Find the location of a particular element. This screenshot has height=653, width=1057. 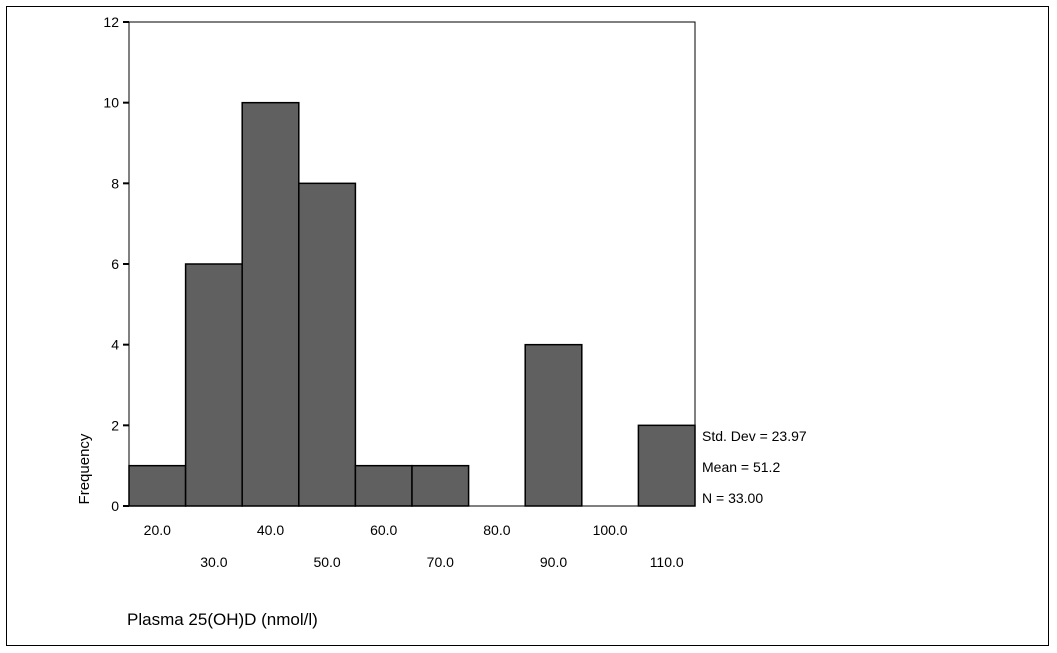

x-axis-label: Plasma 25(OH)D (nmol/l) is located at coordinates (222, 619).